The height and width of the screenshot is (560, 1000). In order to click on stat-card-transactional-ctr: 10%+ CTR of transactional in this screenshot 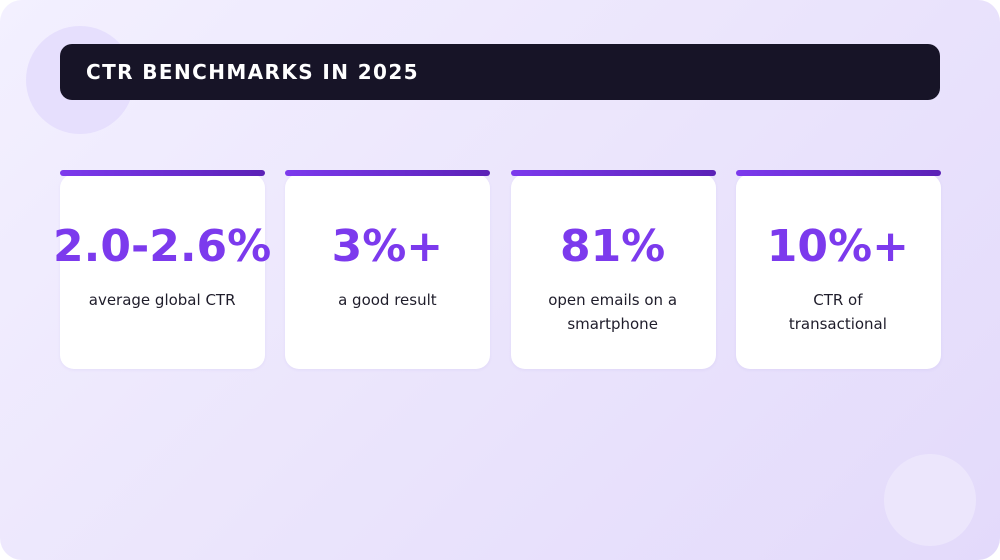, I will do `click(838, 269)`.